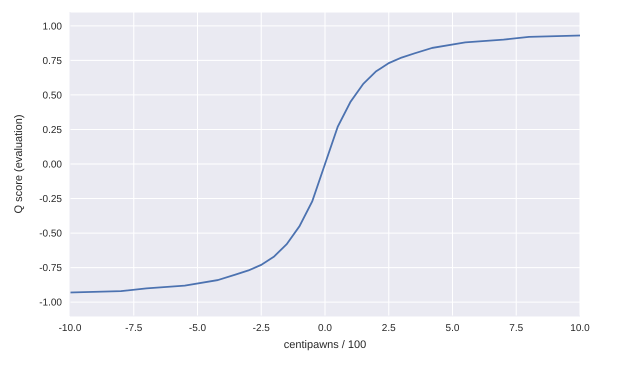 The height and width of the screenshot is (368, 628). I want to click on x-tick-label: 7.5, so click(516, 328).